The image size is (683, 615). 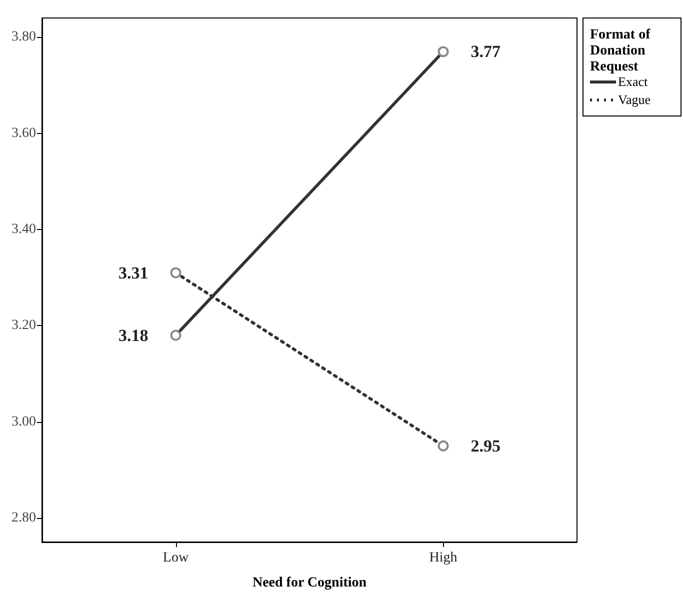 I want to click on y-tick-label: 3.20, so click(x=24, y=326).